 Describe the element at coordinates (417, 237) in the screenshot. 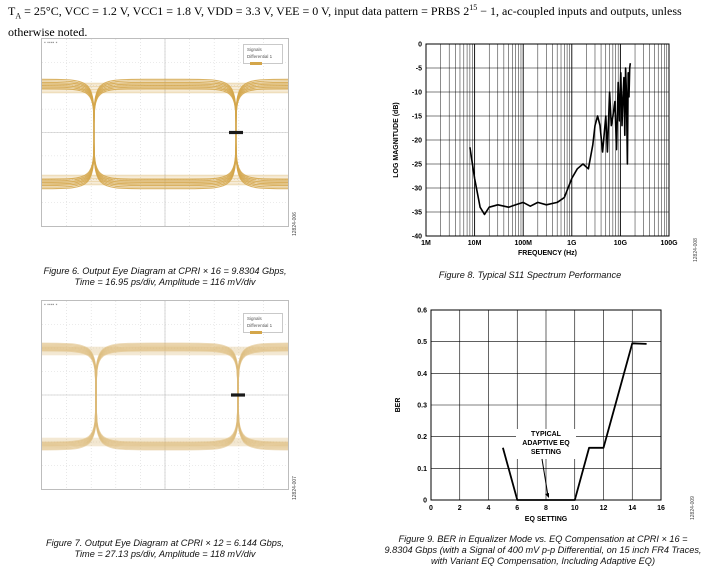

I see `y-tick-label: -40` at that location.